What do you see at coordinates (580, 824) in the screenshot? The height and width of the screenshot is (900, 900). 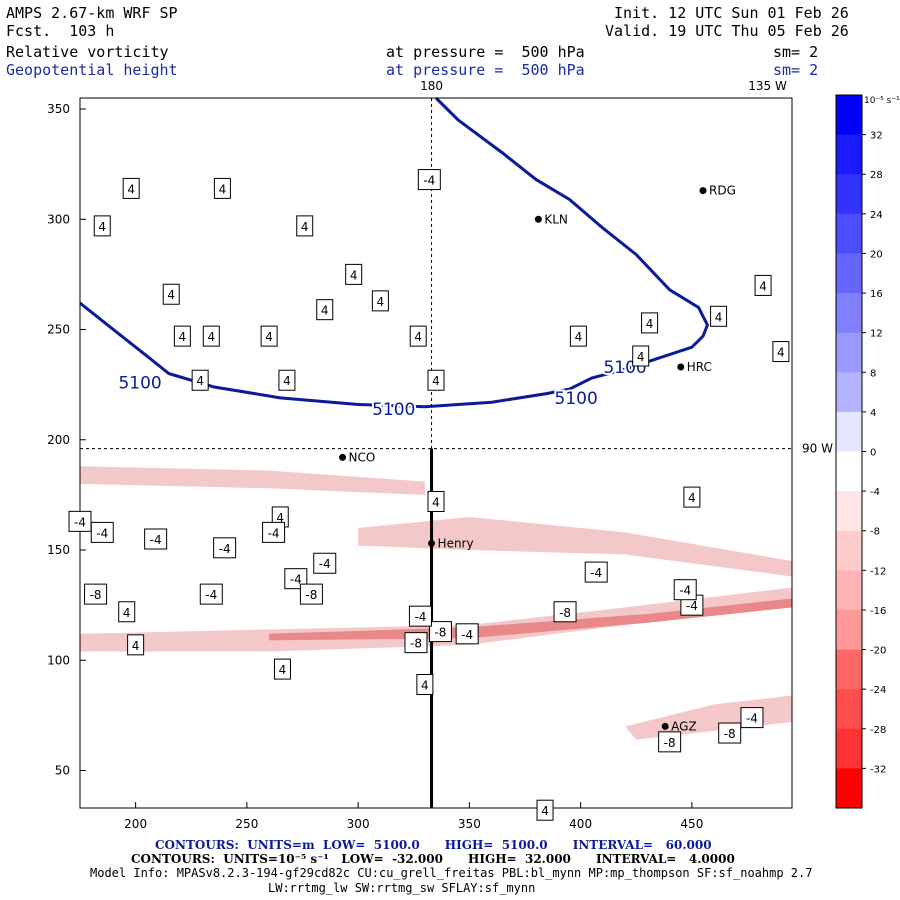 I see `x-tick-label: 400` at bounding box center [580, 824].